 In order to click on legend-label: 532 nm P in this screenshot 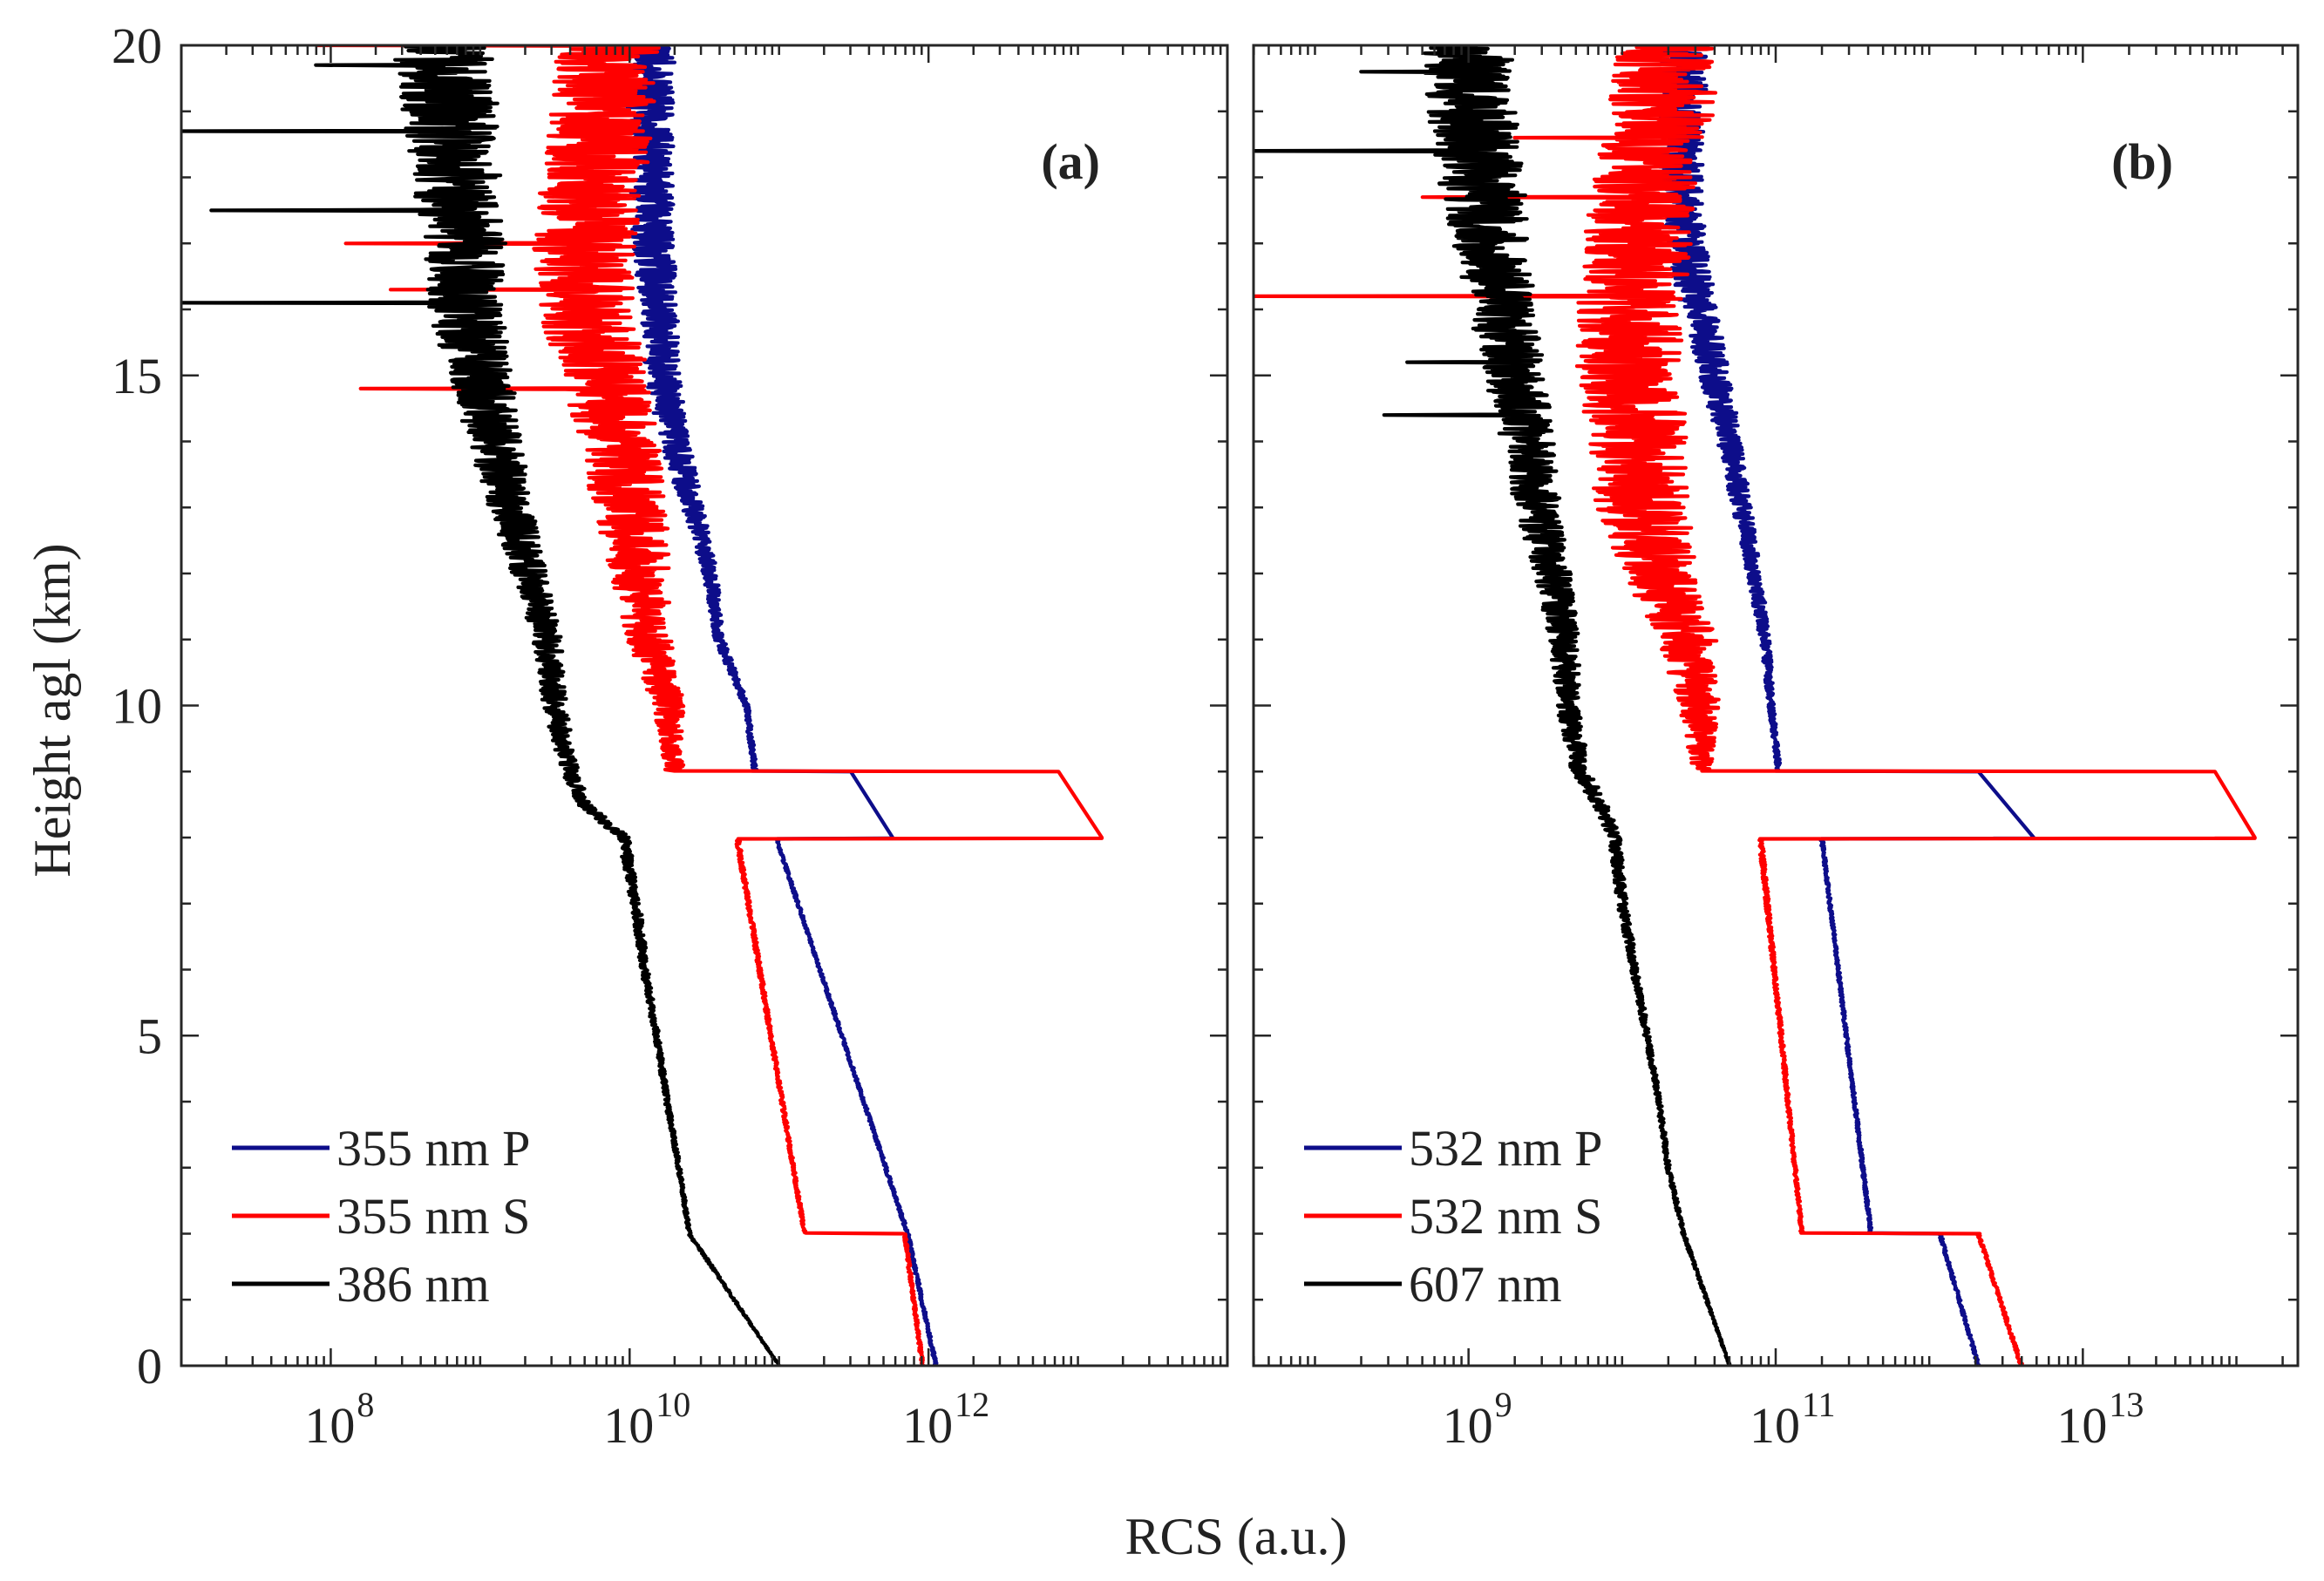, I will do `click(1505, 1148)`.